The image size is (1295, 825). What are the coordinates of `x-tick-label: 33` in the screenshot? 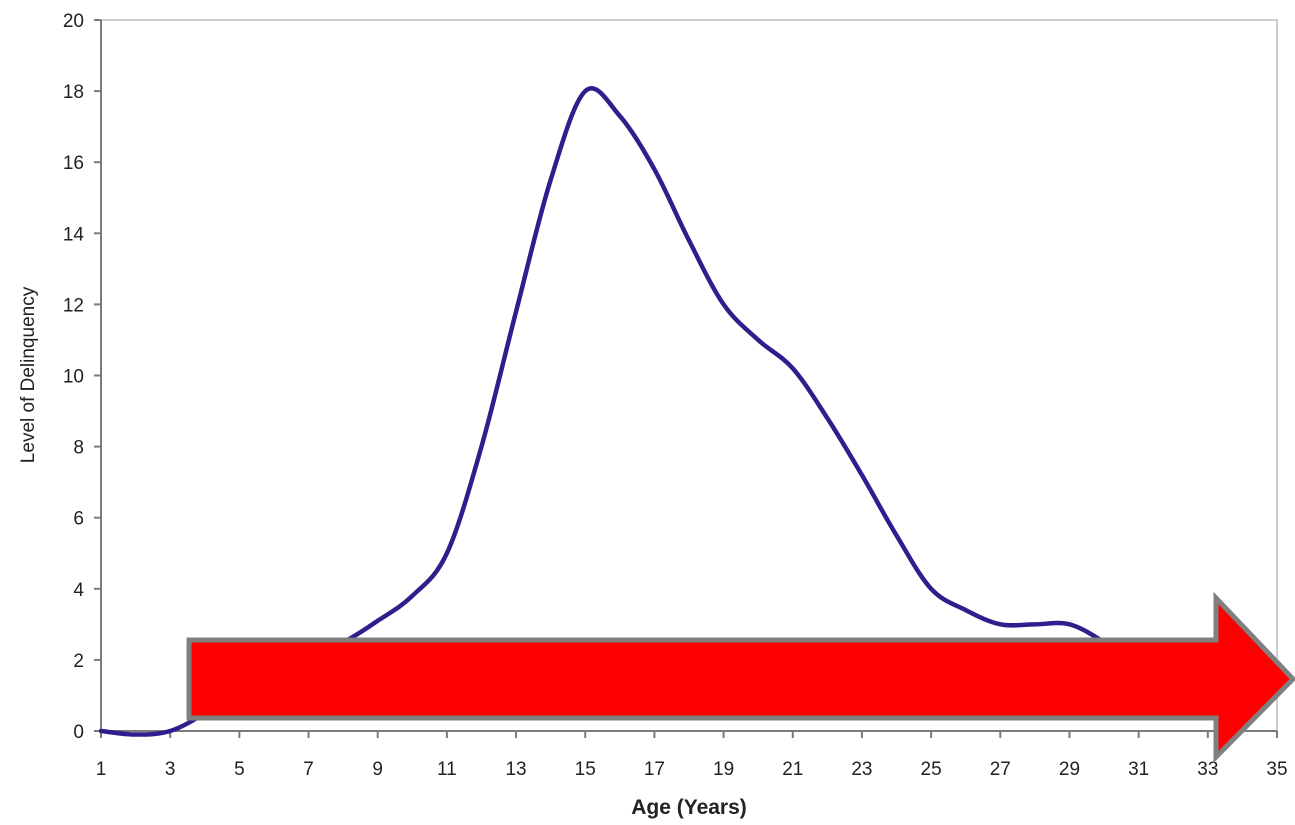 It's located at (1207, 769).